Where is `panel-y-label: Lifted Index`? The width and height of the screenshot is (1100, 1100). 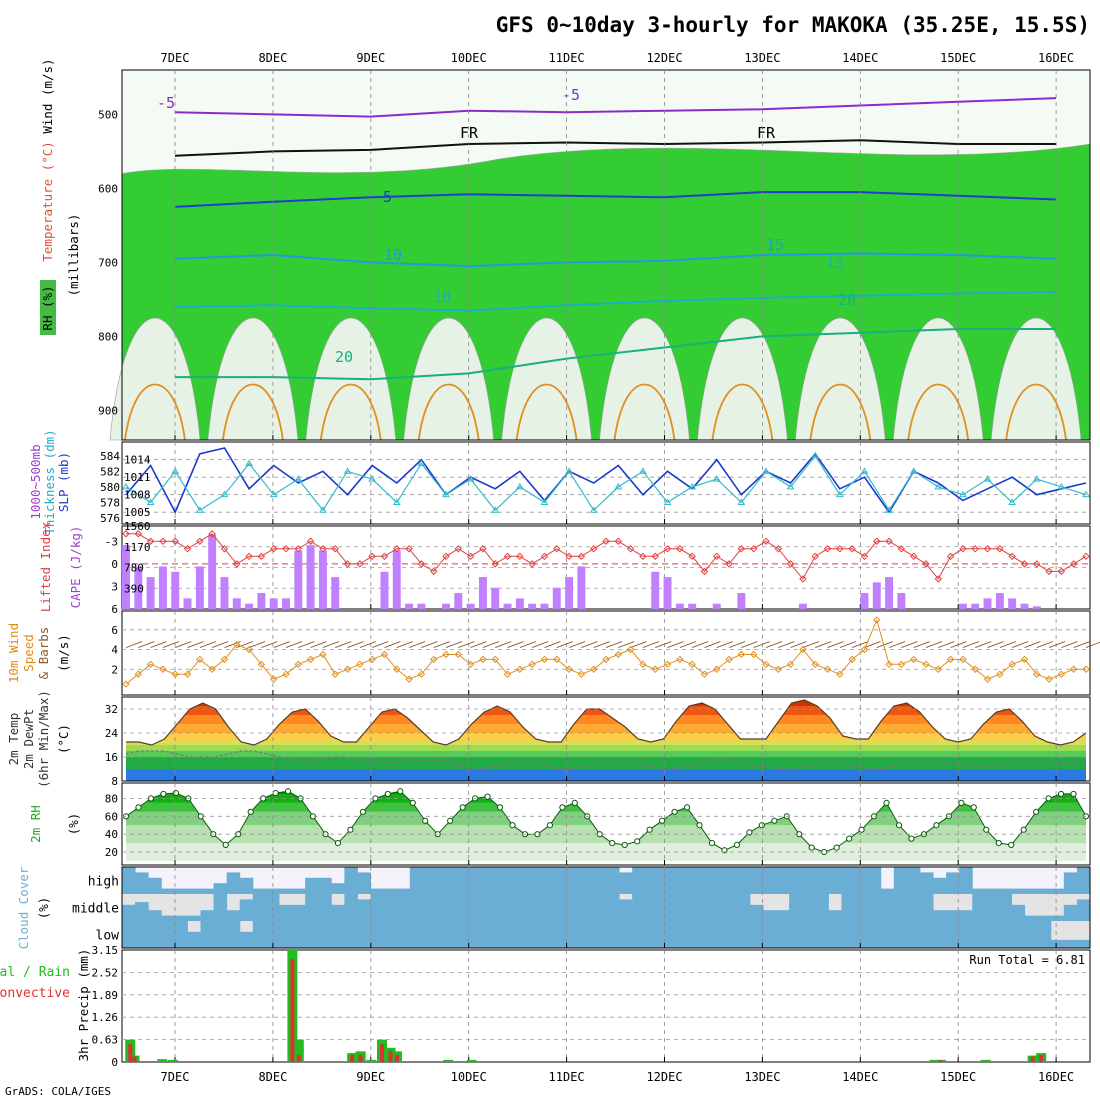 panel-y-label: Lifted Index is located at coordinates (45, 566).